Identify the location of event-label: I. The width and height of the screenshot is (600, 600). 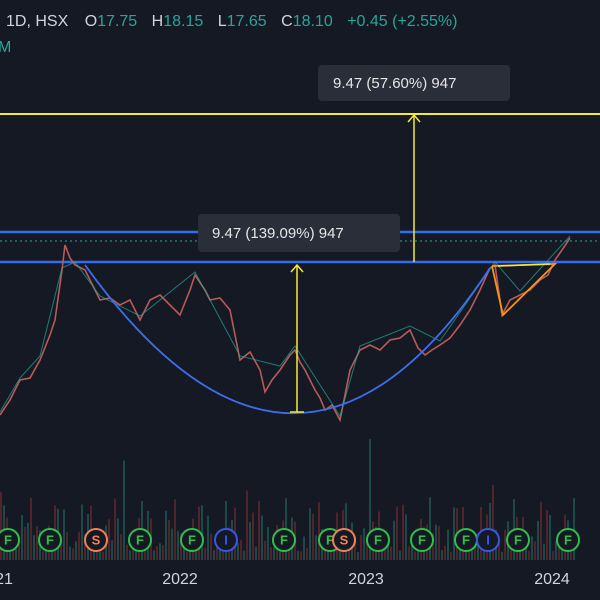
(488, 539).